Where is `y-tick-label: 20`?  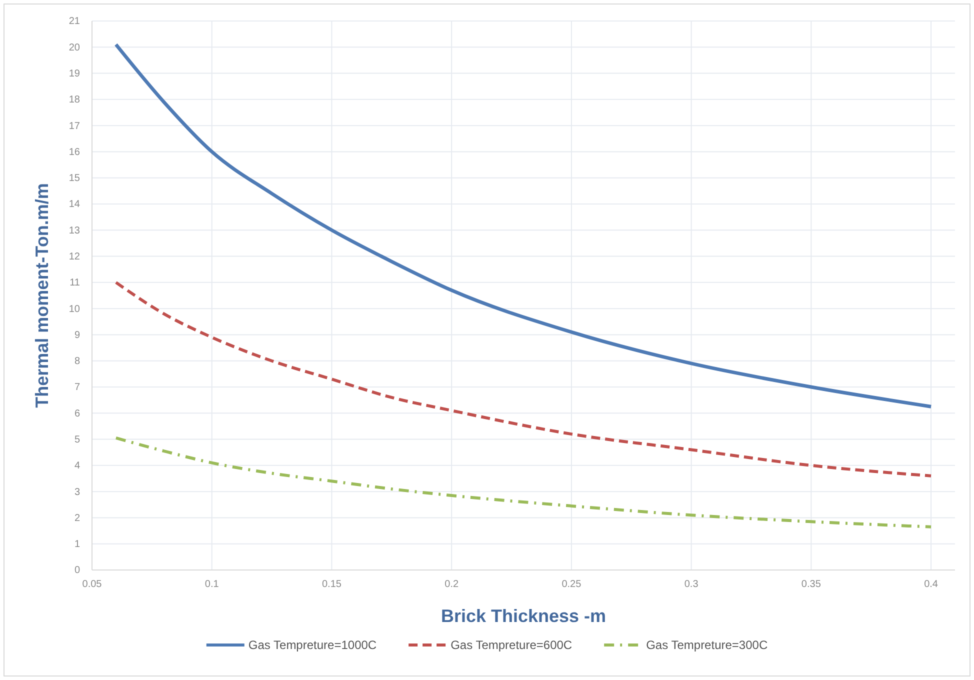 y-tick-label: 20 is located at coordinates (74, 48).